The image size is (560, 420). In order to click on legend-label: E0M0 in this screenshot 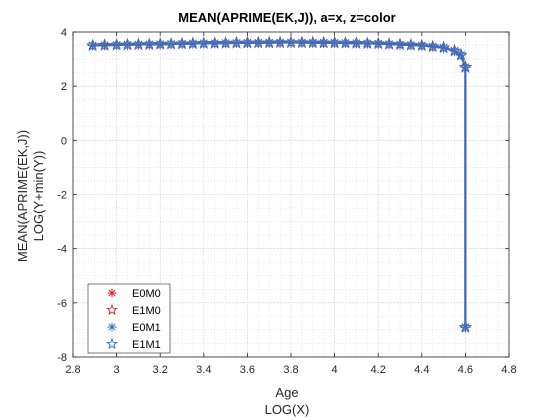, I will do `click(146, 294)`.